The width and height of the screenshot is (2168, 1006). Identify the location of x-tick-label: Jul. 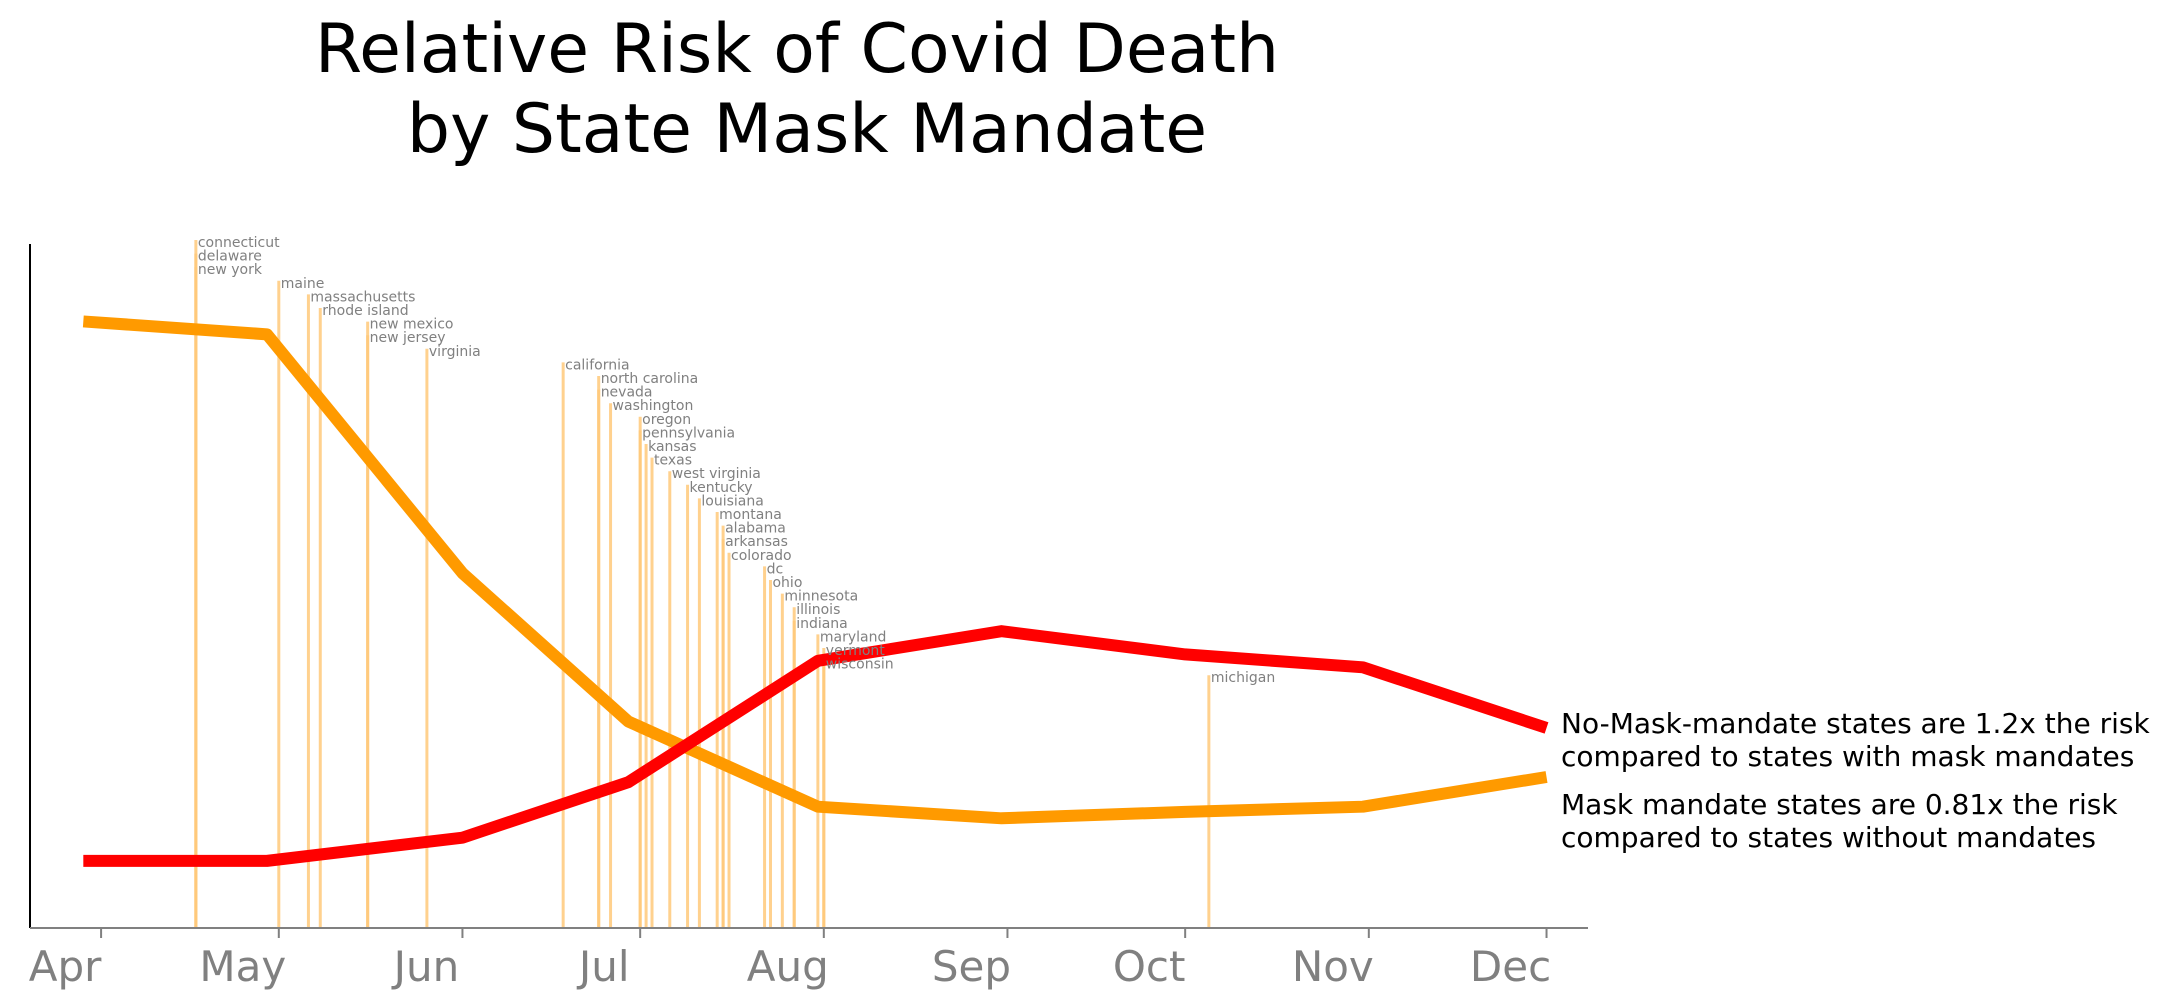
(603, 966).